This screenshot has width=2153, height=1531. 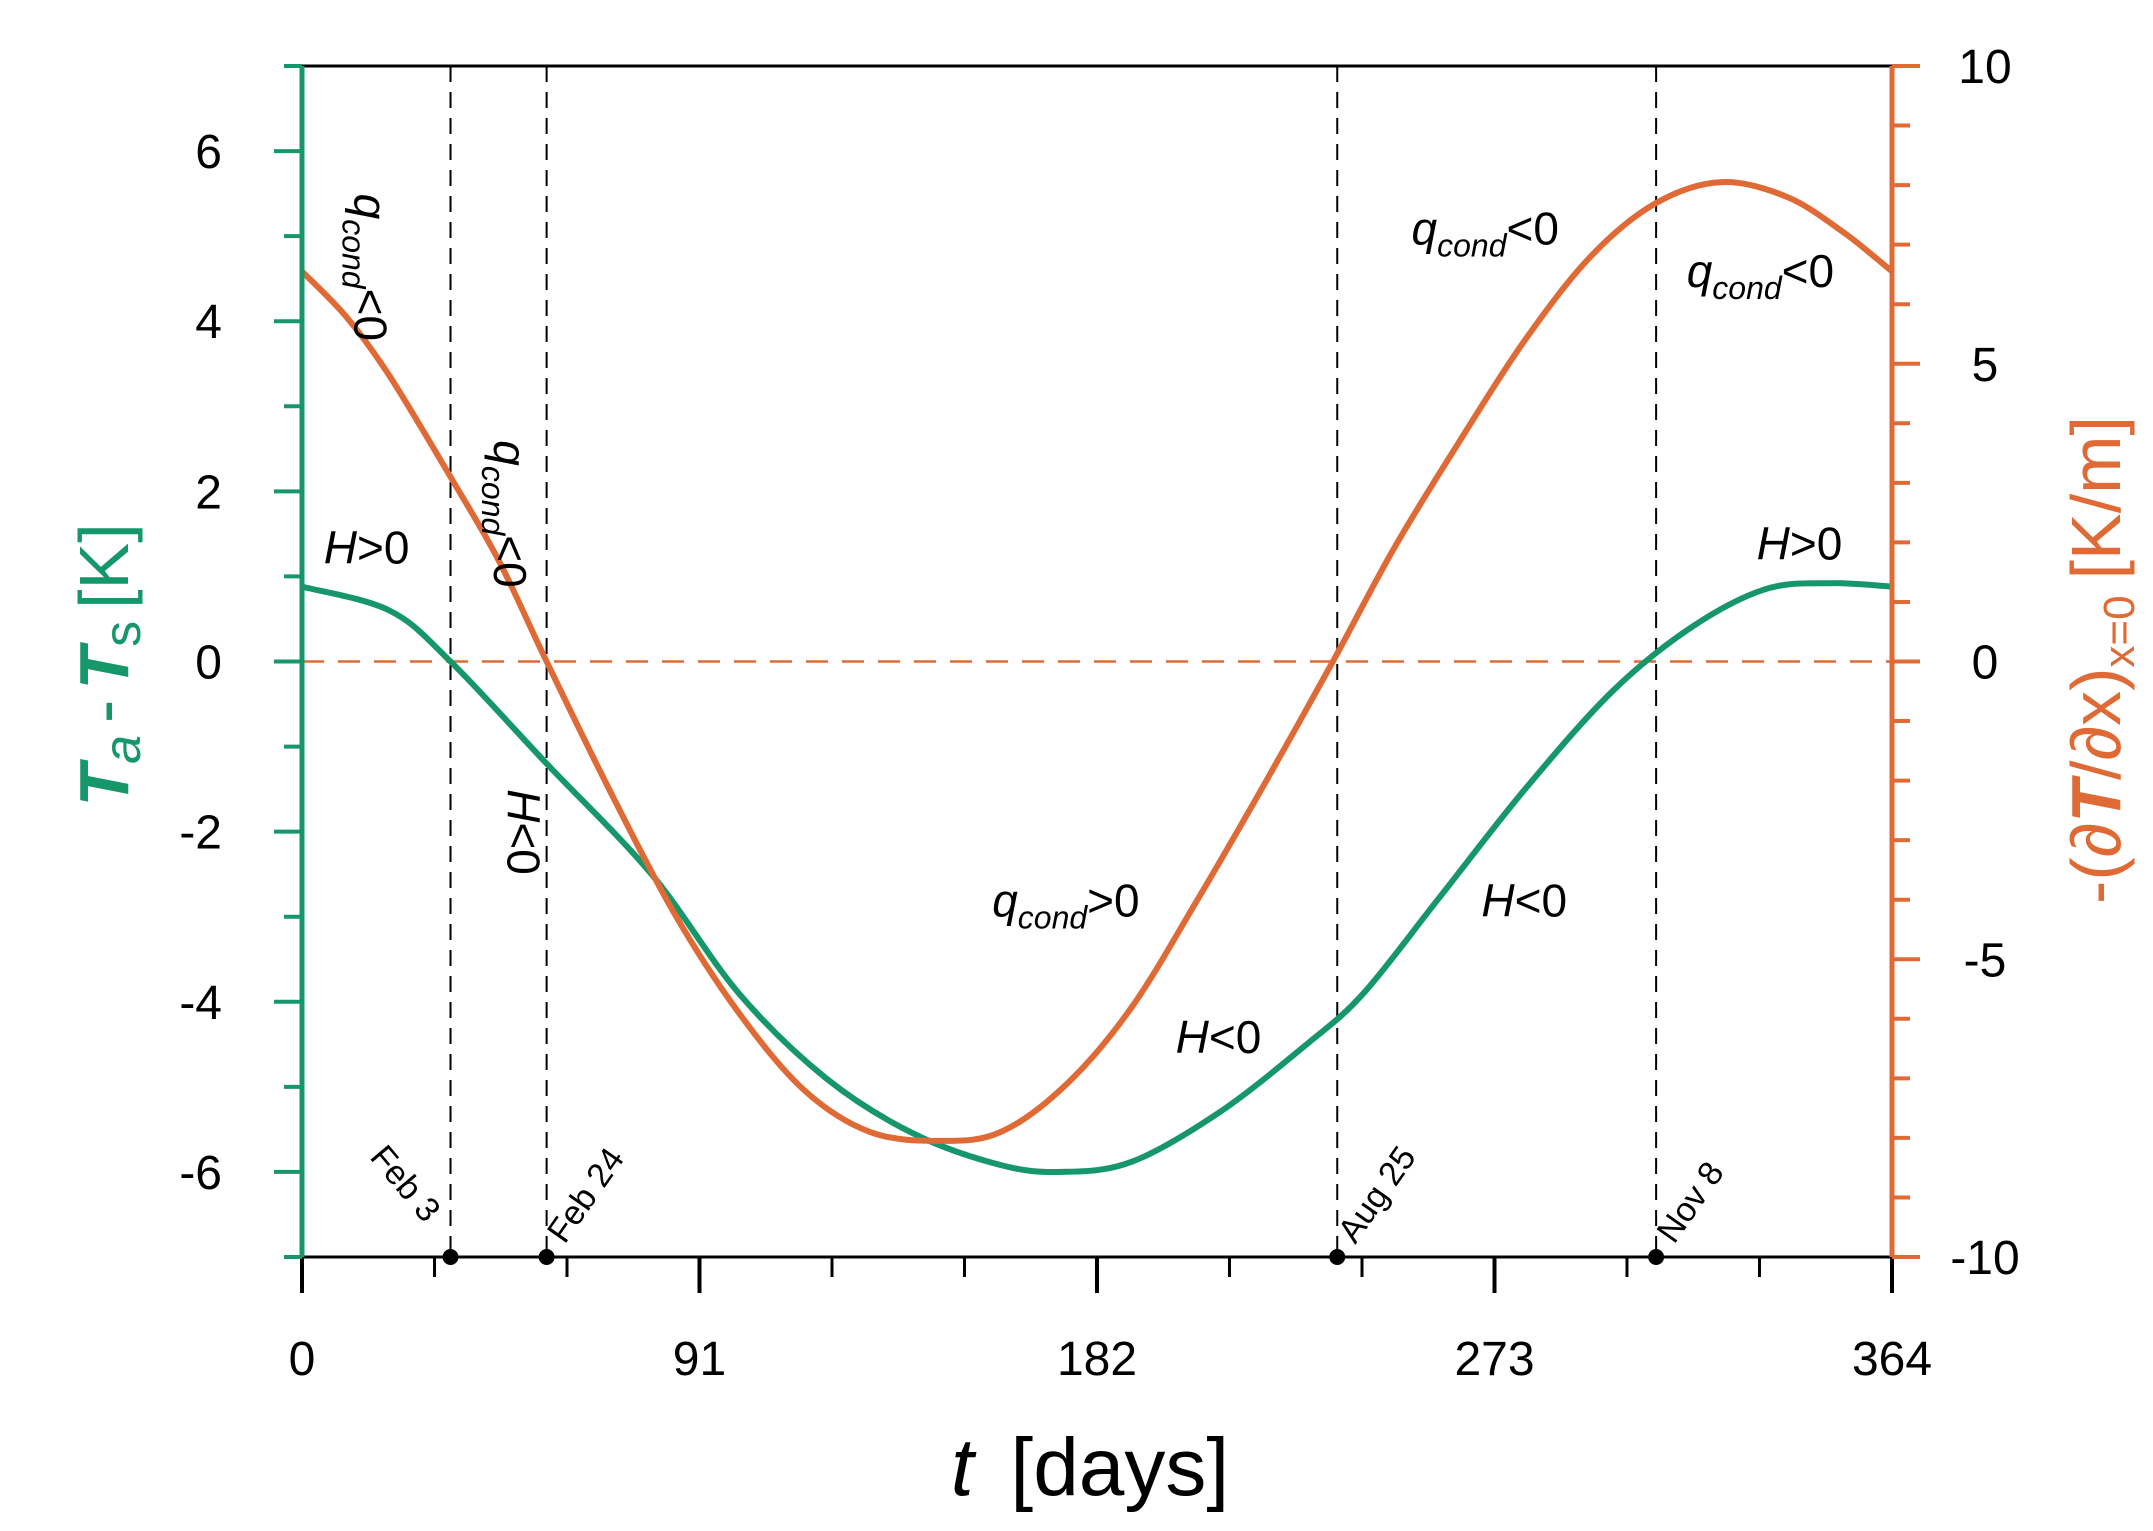 I want to click on y-left-tick-label: 4, so click(x=208, y=322).